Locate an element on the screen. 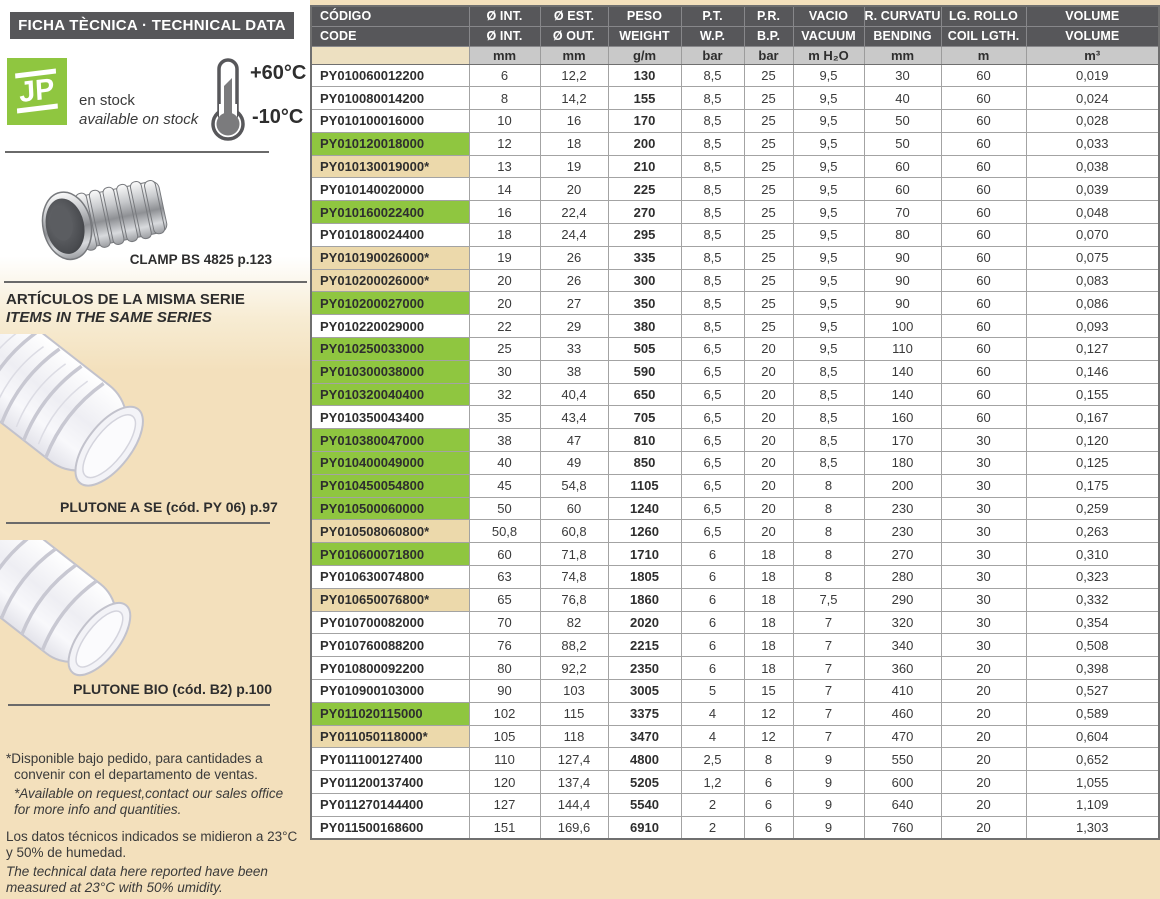 This screenshot has height=899, width=1160. value-cell: 1860 is located at coordinates (644, 599).